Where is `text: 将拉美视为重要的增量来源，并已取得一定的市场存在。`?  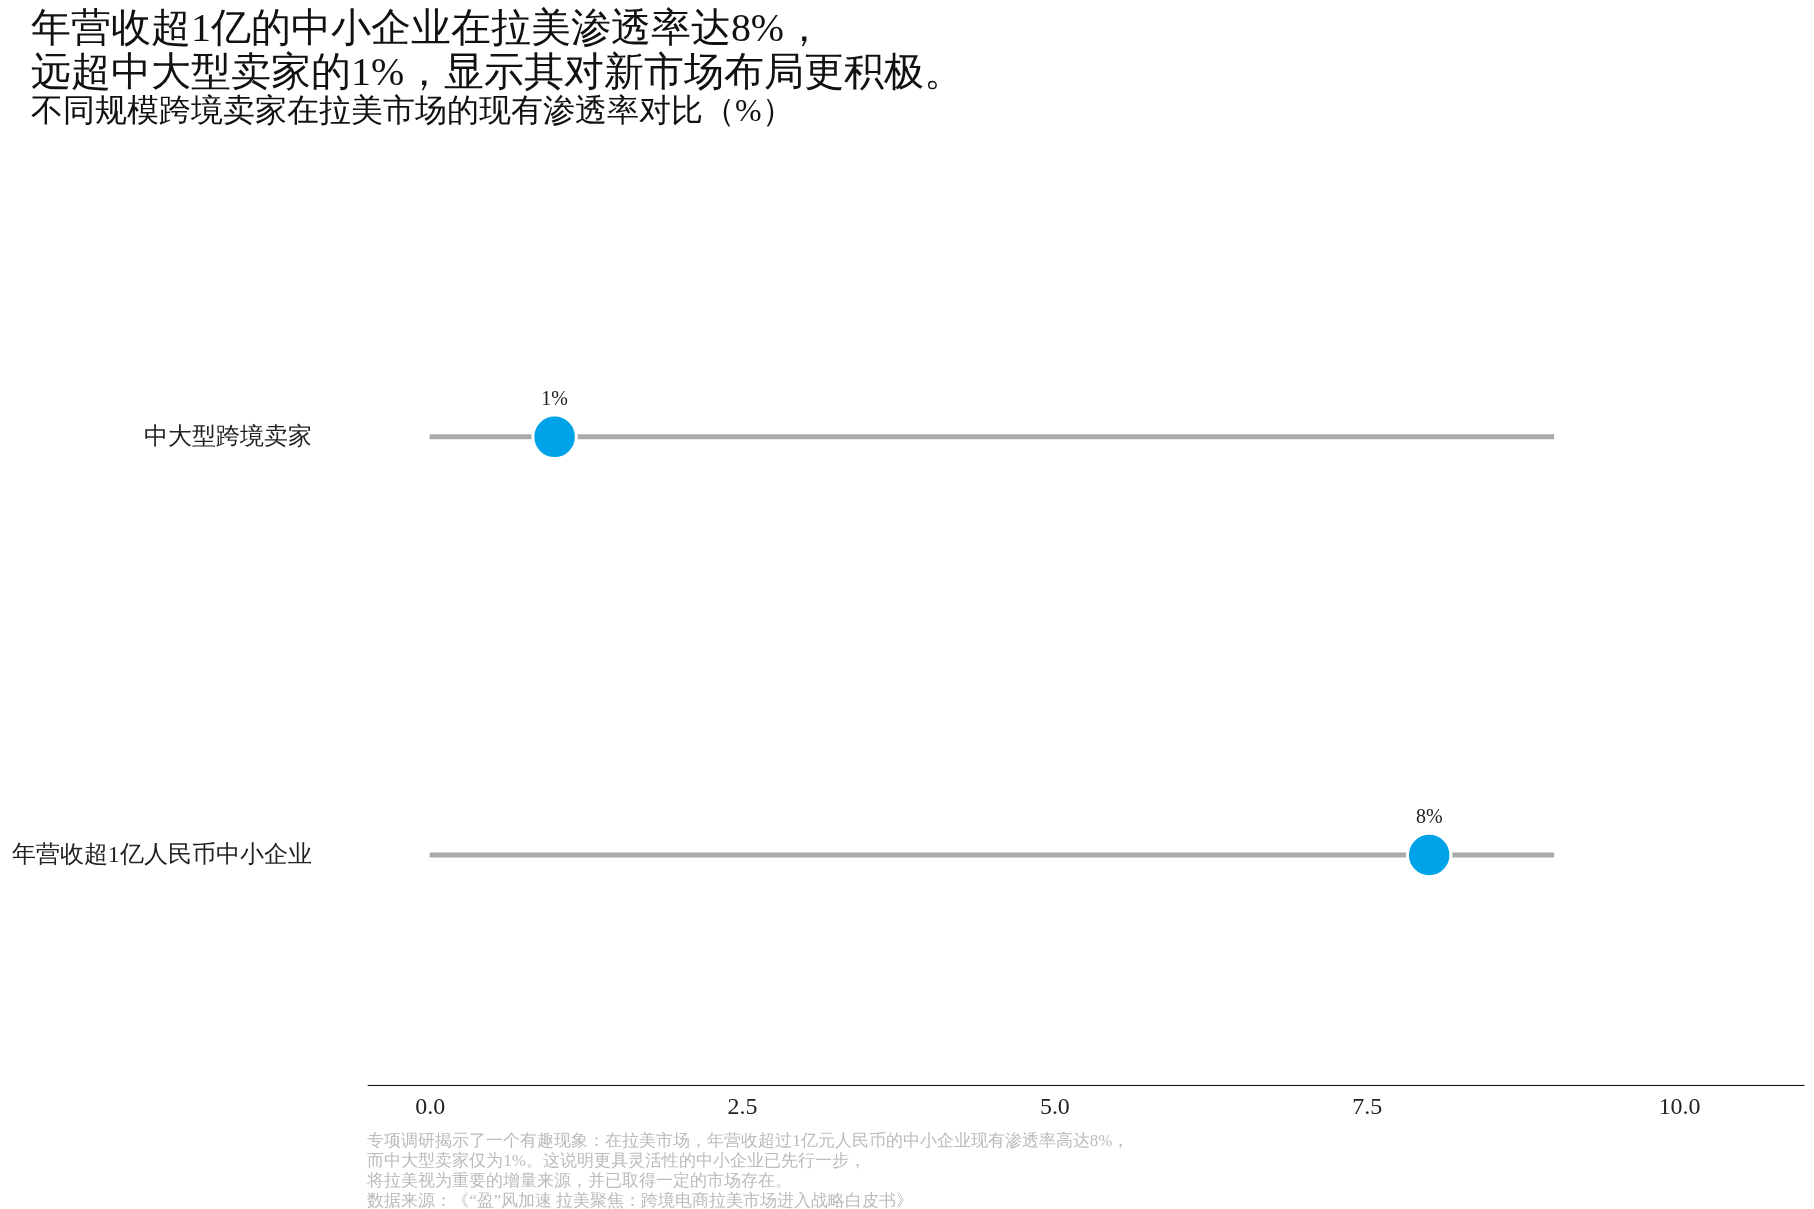 text: 将拉美视为重要的增量来源，并已取得一定的市场存在。 is located at coordinates (579, 1180).